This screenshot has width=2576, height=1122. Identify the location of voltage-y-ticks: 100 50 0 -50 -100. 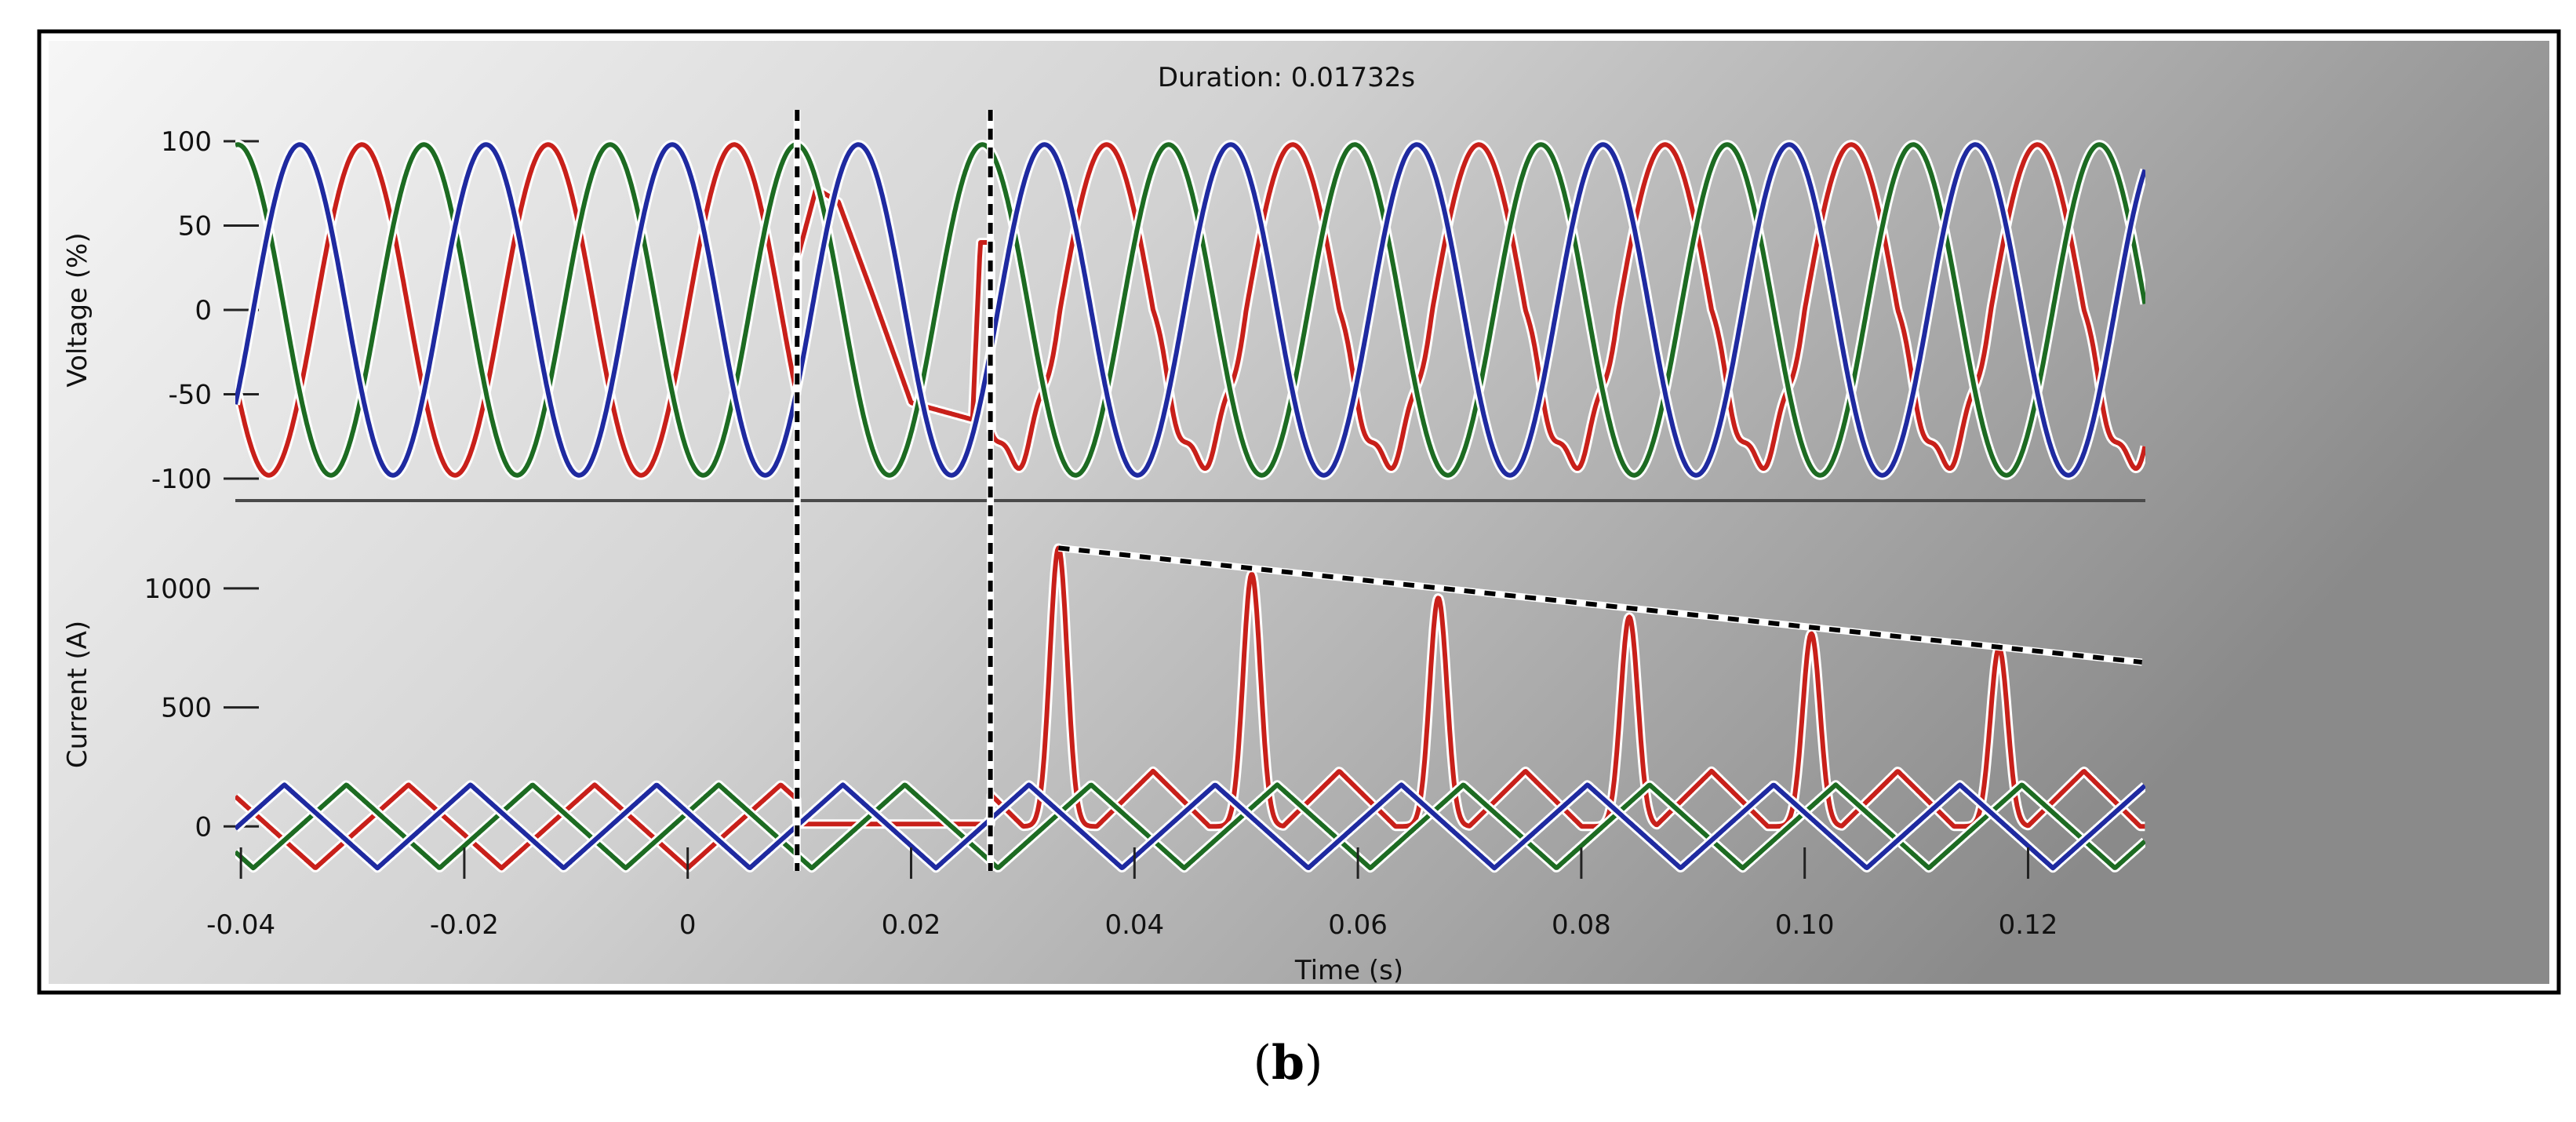
(205, 310).